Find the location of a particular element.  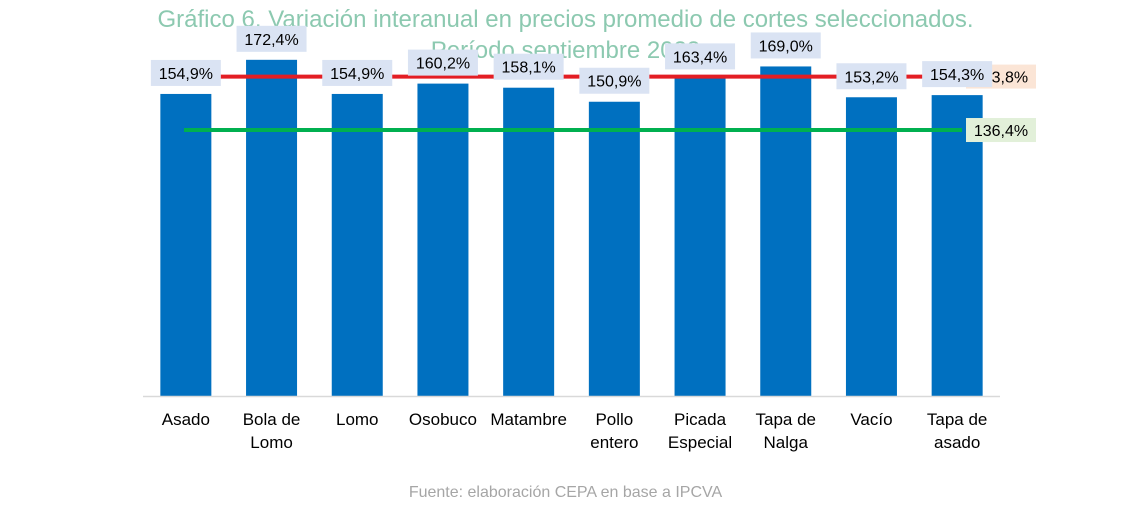

data-label: 160,2% is located at coordinates (443, 64).